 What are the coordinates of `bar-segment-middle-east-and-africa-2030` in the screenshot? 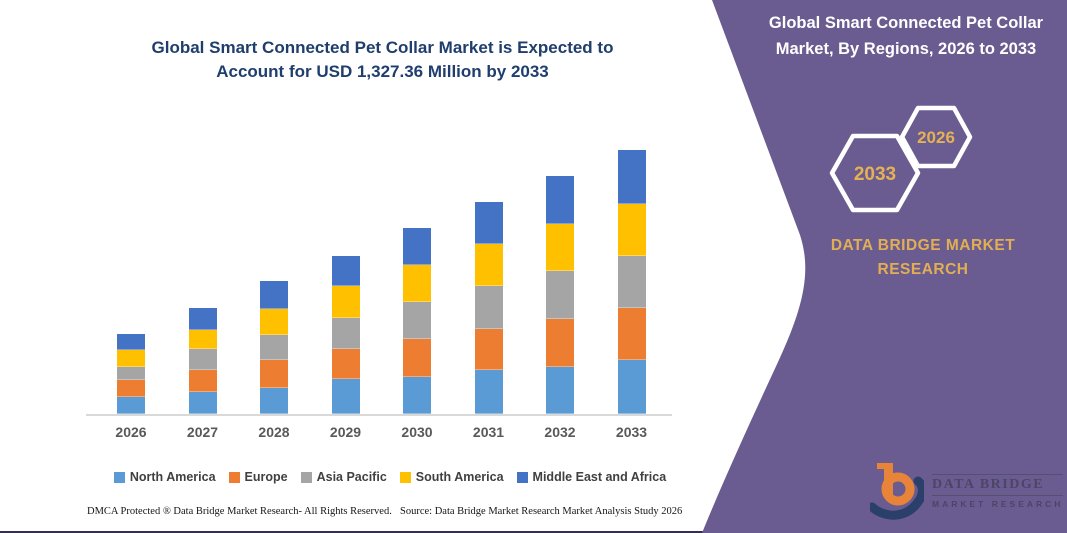 It's located at (417, 246).